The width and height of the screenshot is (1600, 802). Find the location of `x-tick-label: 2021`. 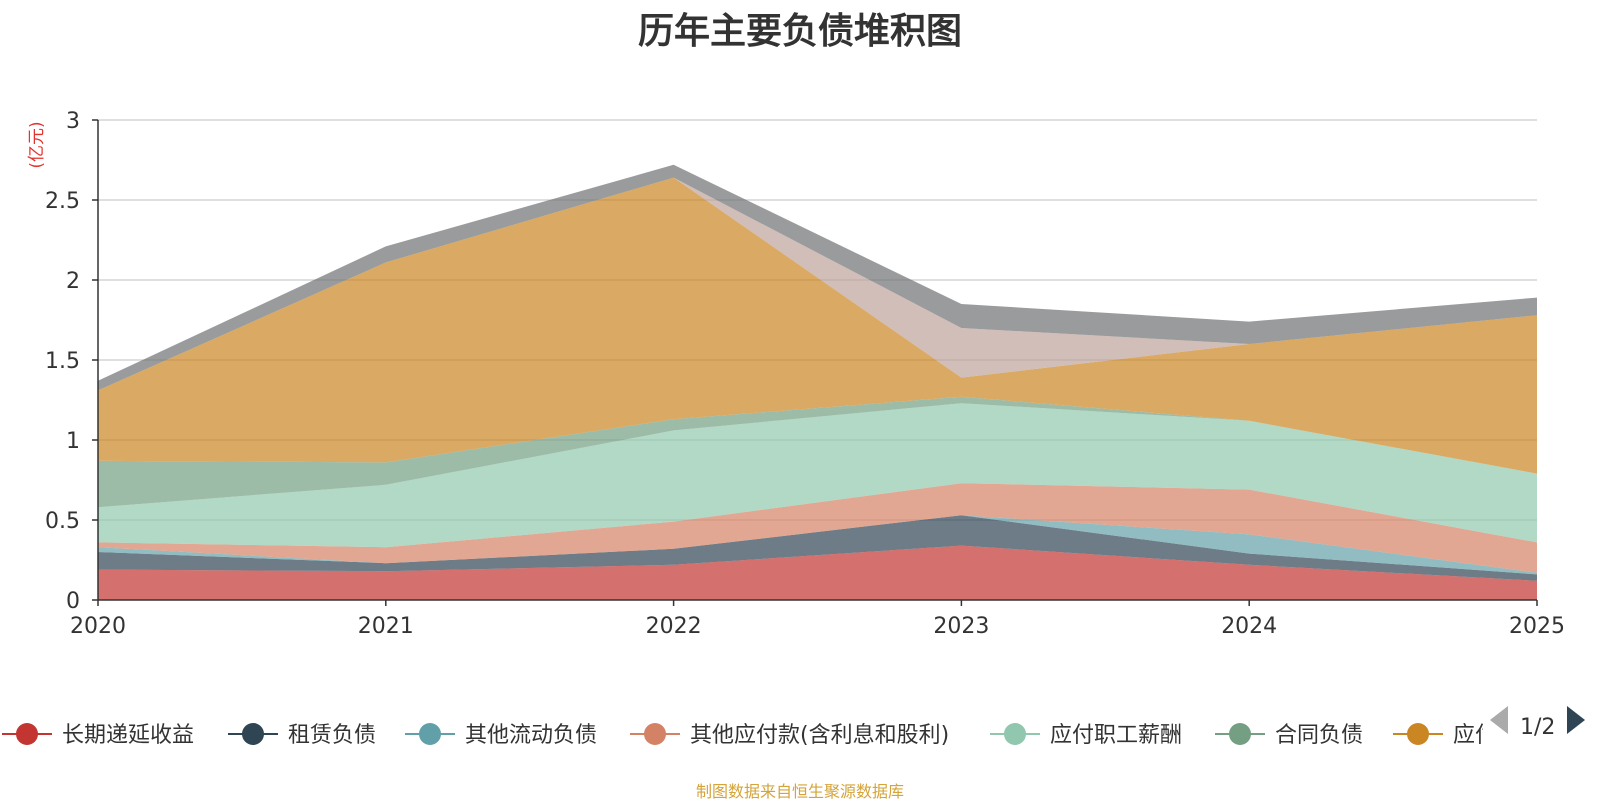

x-tick-label: 2021 is located at coordinates (386, 626).